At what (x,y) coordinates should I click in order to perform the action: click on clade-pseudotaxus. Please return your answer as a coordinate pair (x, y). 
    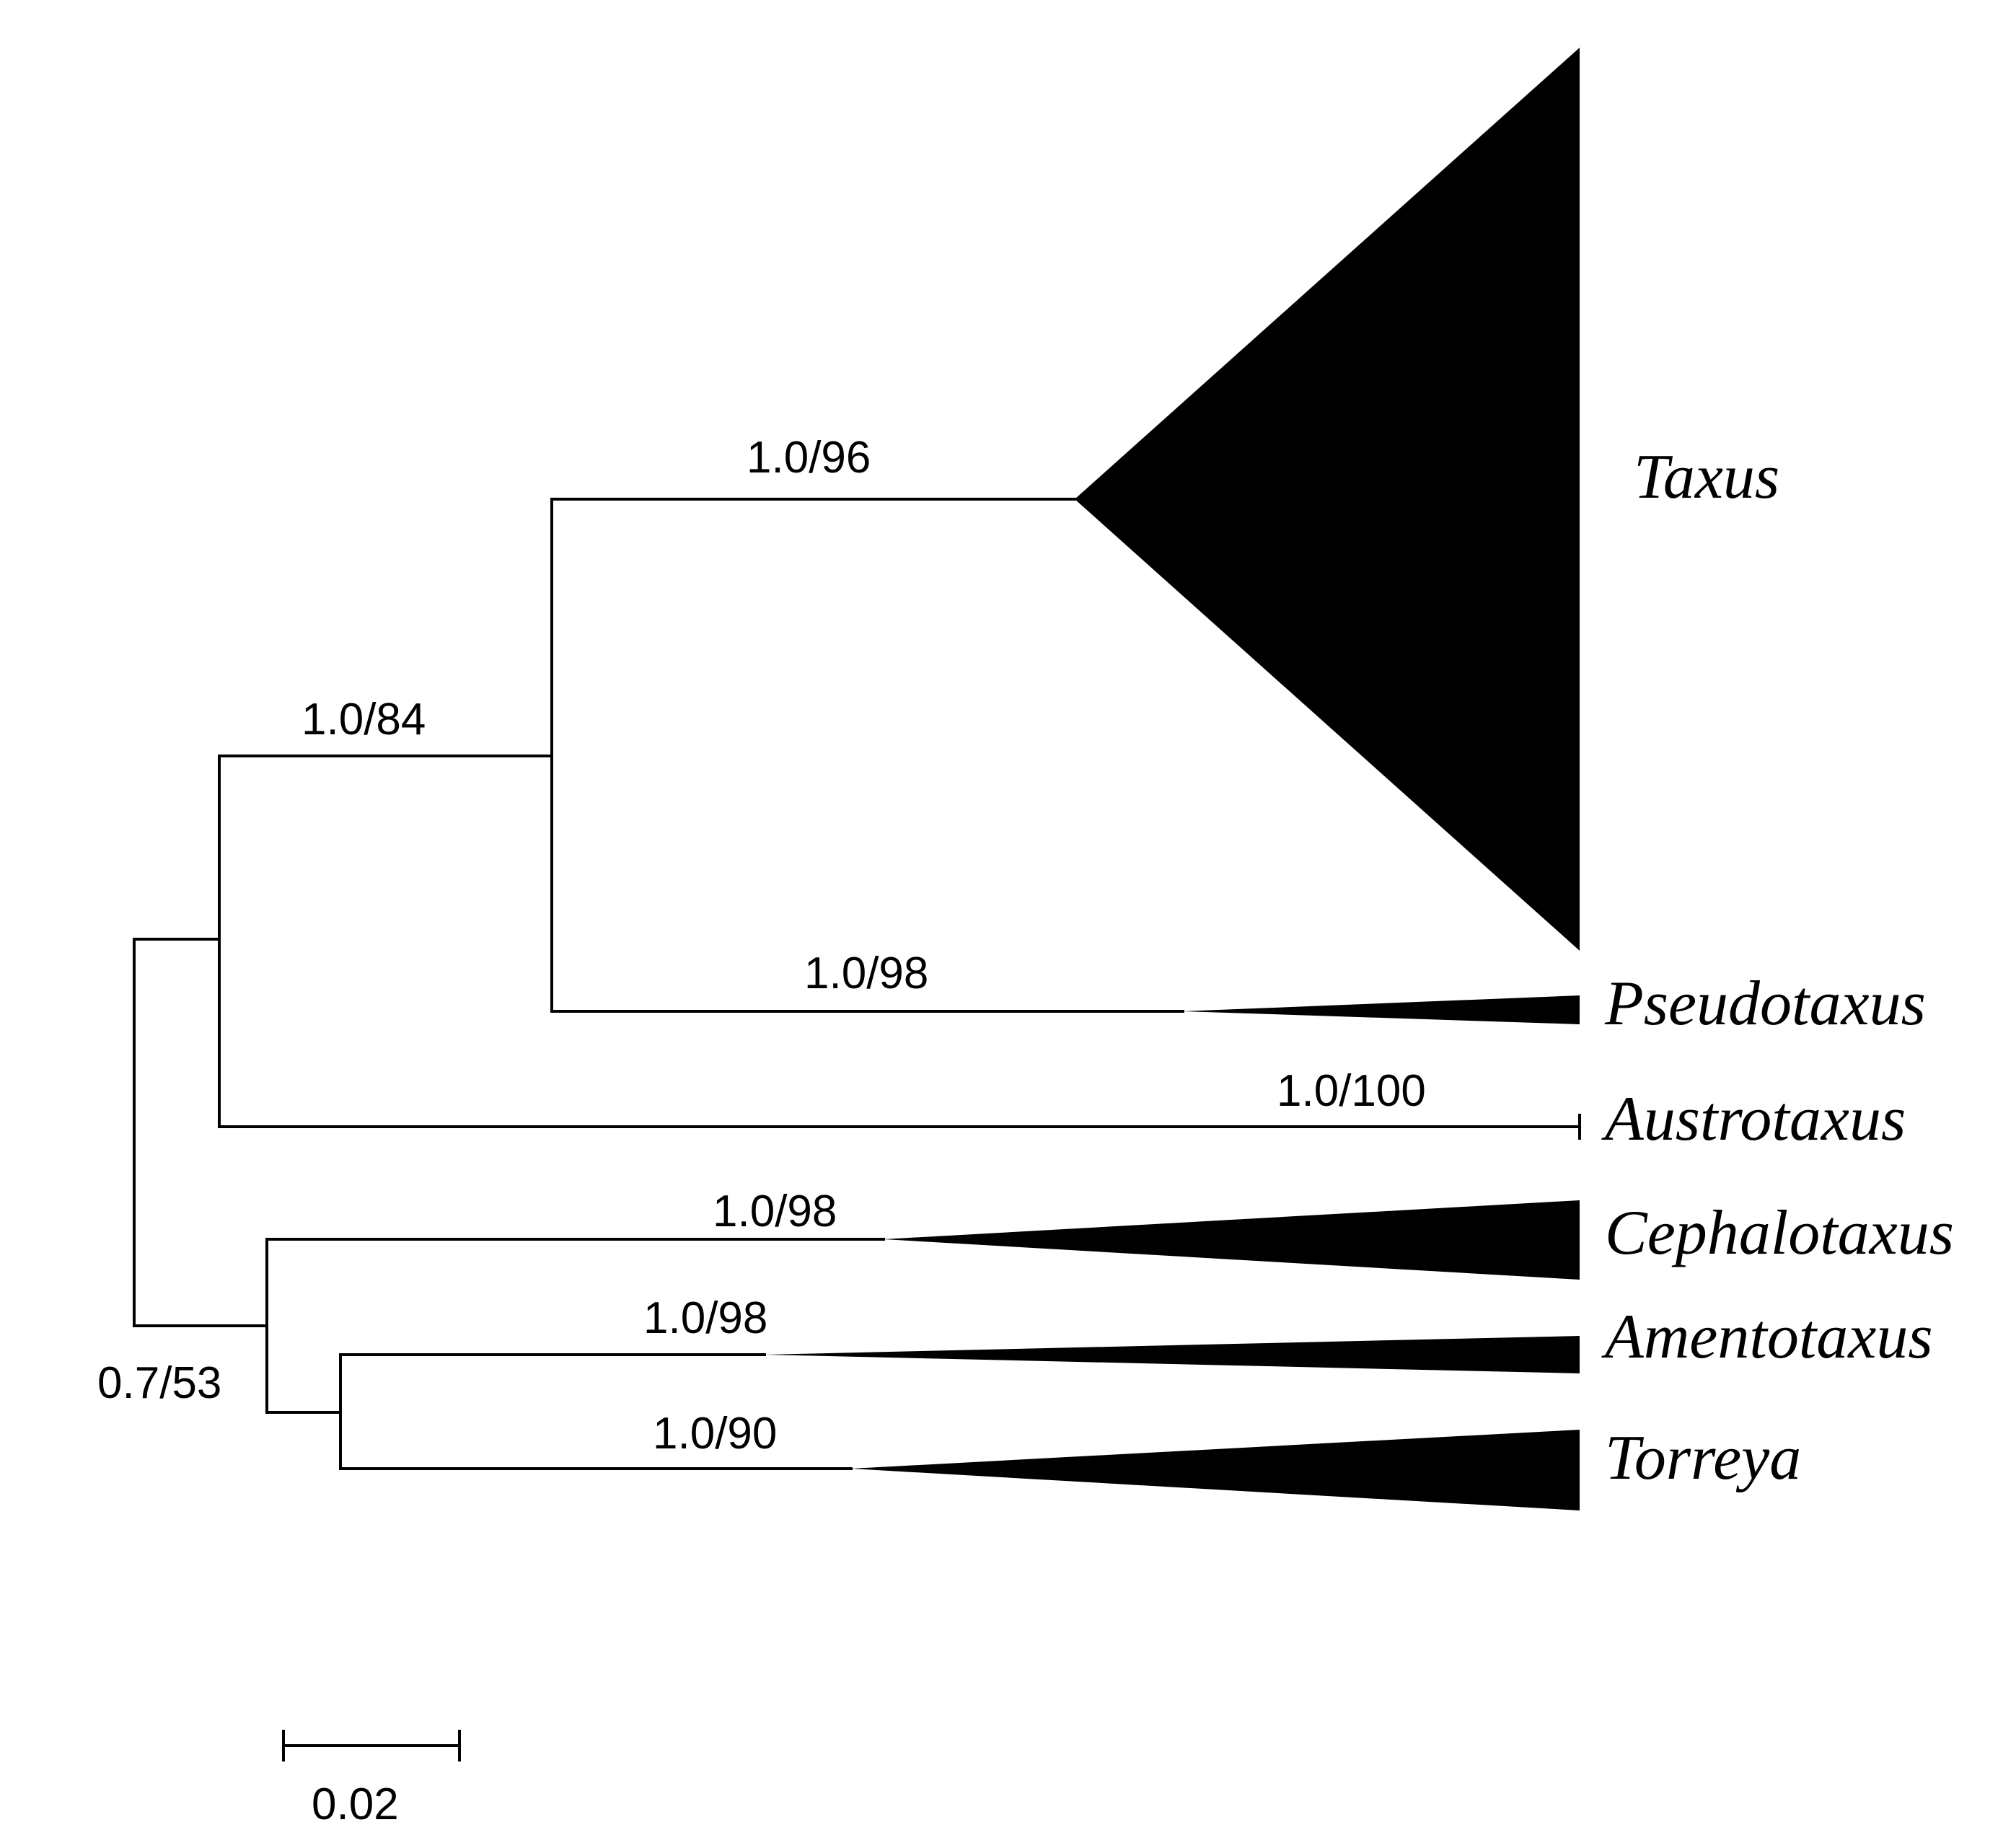
    Looking at the image, I should click on (1381, 1009).